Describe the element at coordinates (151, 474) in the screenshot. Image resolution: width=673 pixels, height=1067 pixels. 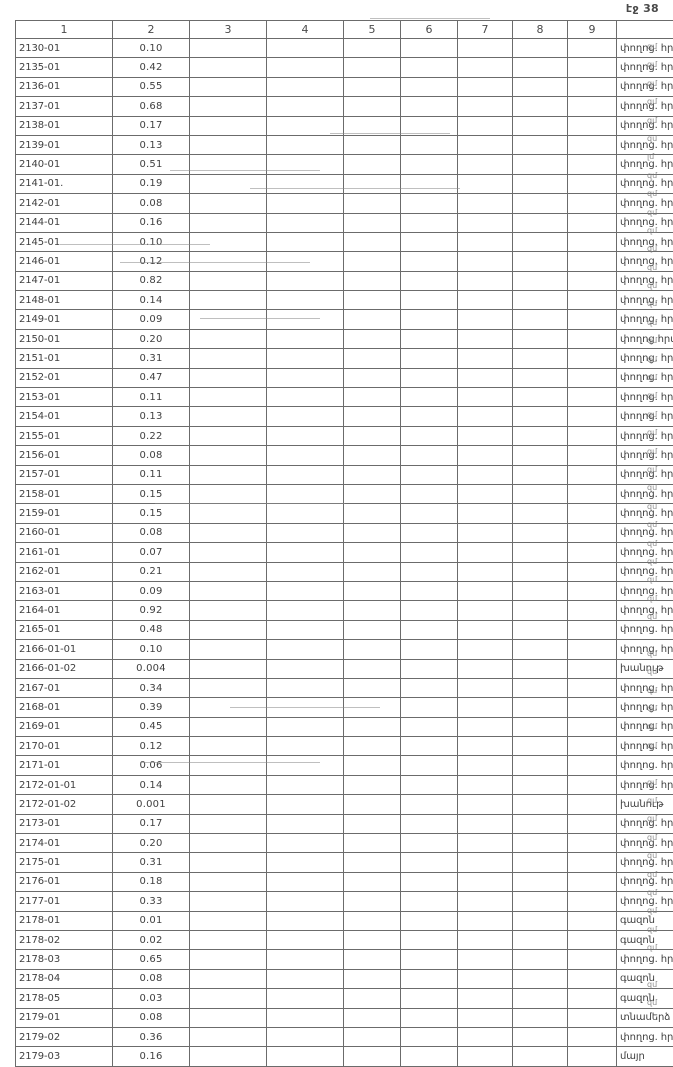
I see `cell-area-value: 0.11` at that location.